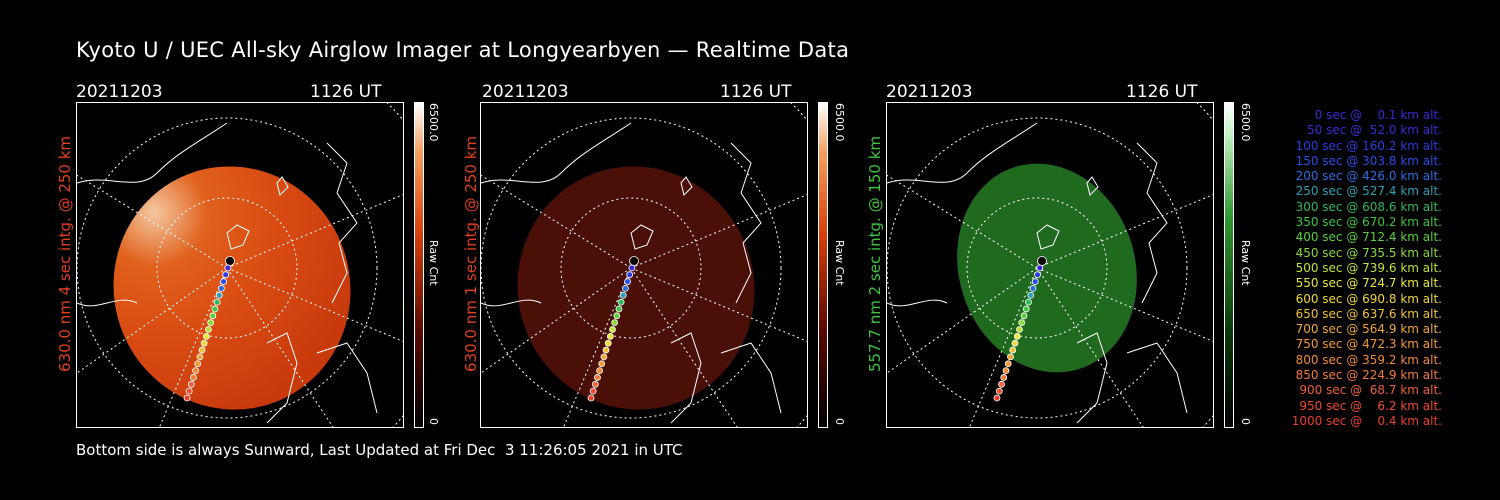 This screenshot has width=1500, height=500. Describe the element at coordinates (1368, 298) in the screenshot. I see `legend-row: 600 sec @ 690.8 km alt.` at that location.